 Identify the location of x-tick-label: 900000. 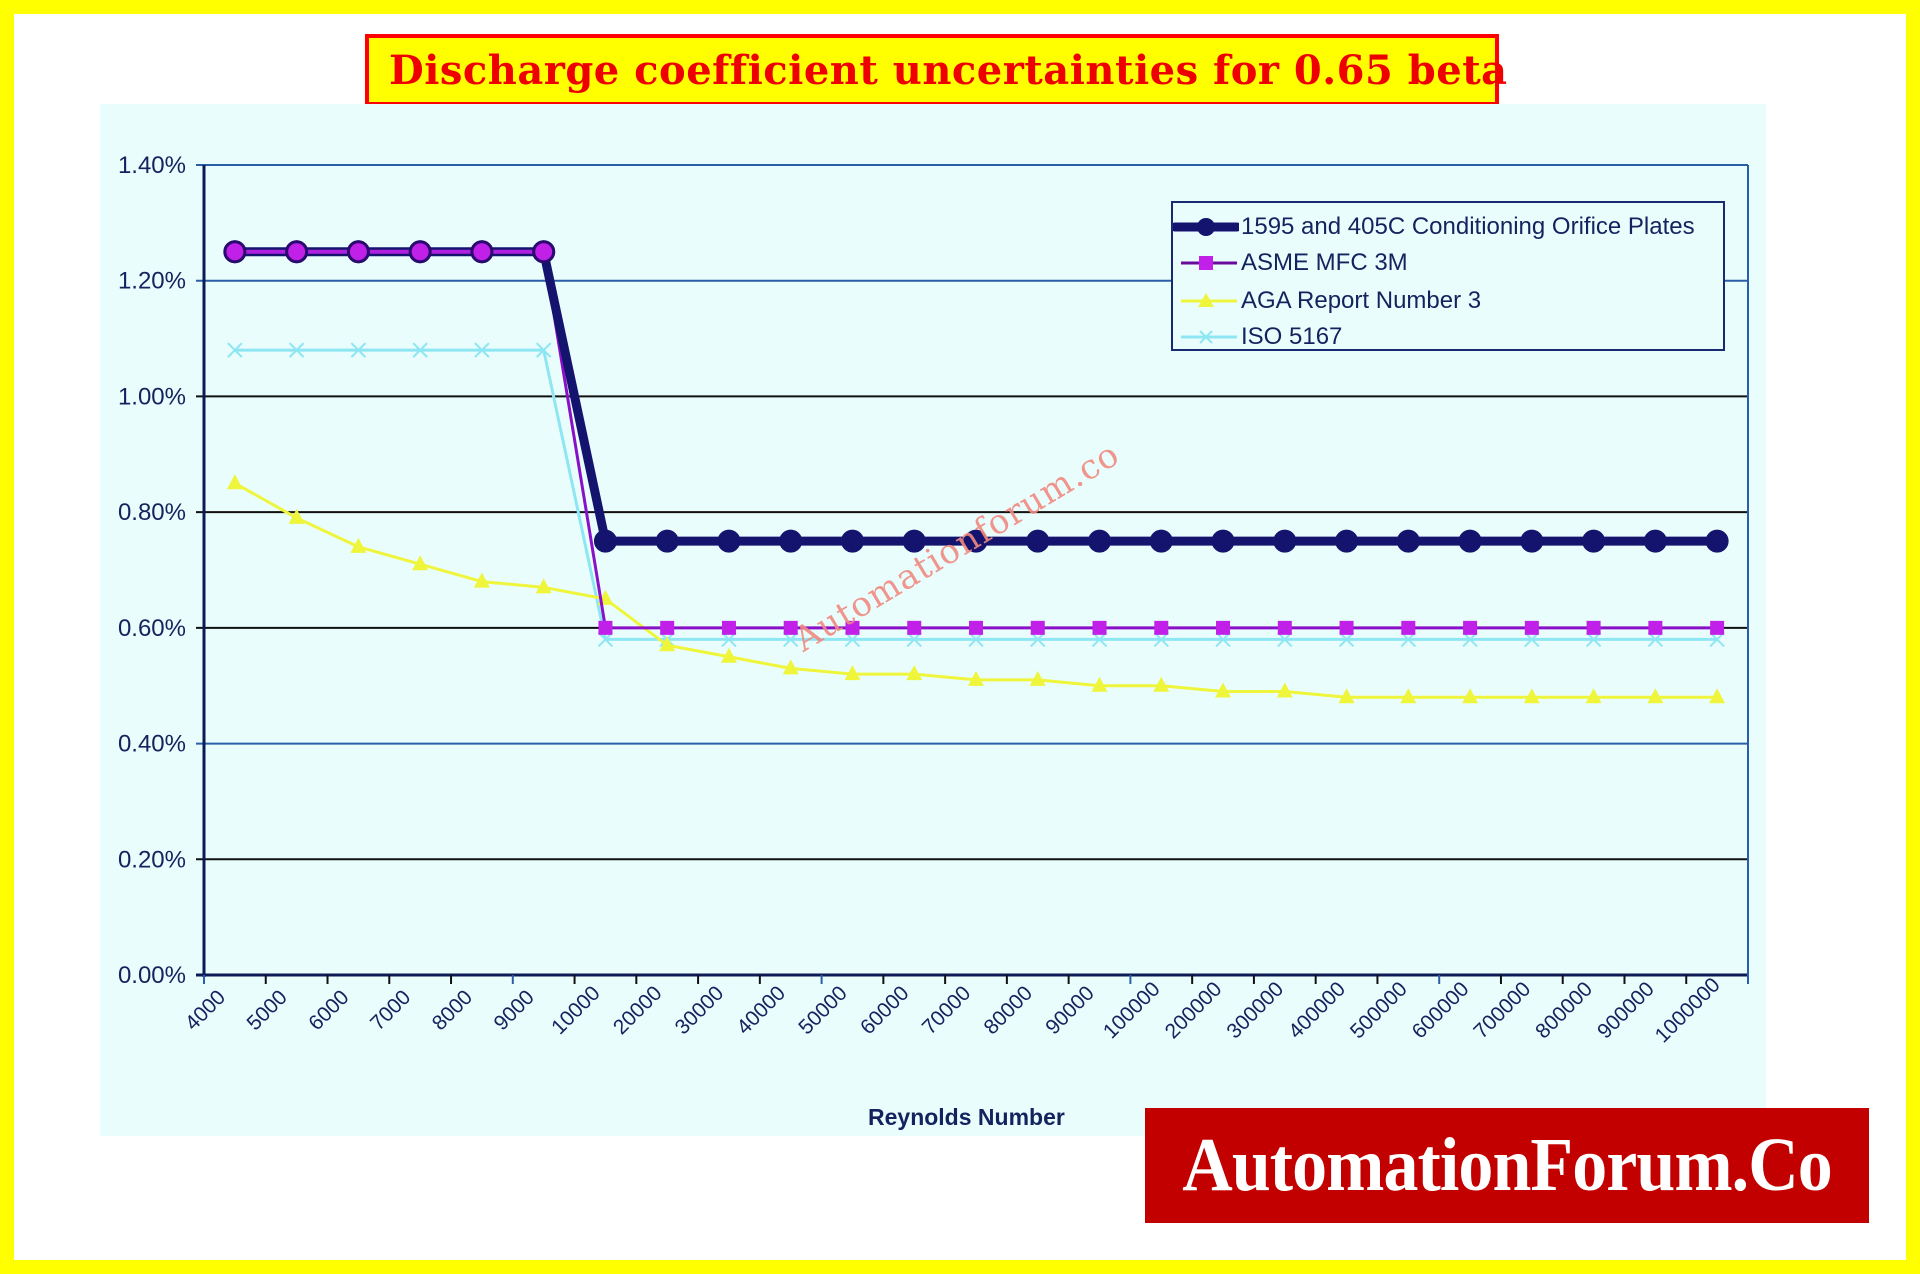
(1626, 1010).